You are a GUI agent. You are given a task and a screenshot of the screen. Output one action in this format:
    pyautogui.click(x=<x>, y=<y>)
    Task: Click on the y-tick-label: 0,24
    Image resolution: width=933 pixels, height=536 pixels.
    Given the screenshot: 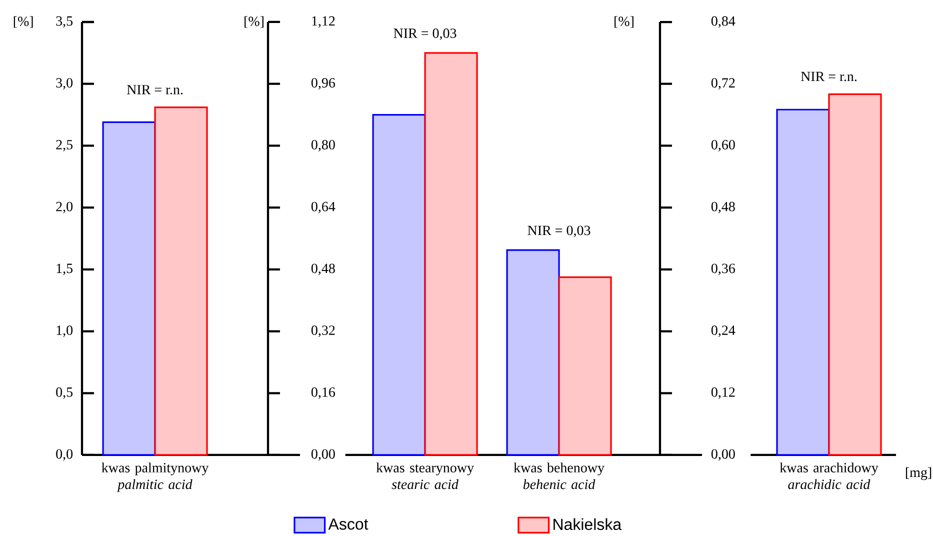 What is the action you would take?
    pyautogui.click(x=723, y=332)
    